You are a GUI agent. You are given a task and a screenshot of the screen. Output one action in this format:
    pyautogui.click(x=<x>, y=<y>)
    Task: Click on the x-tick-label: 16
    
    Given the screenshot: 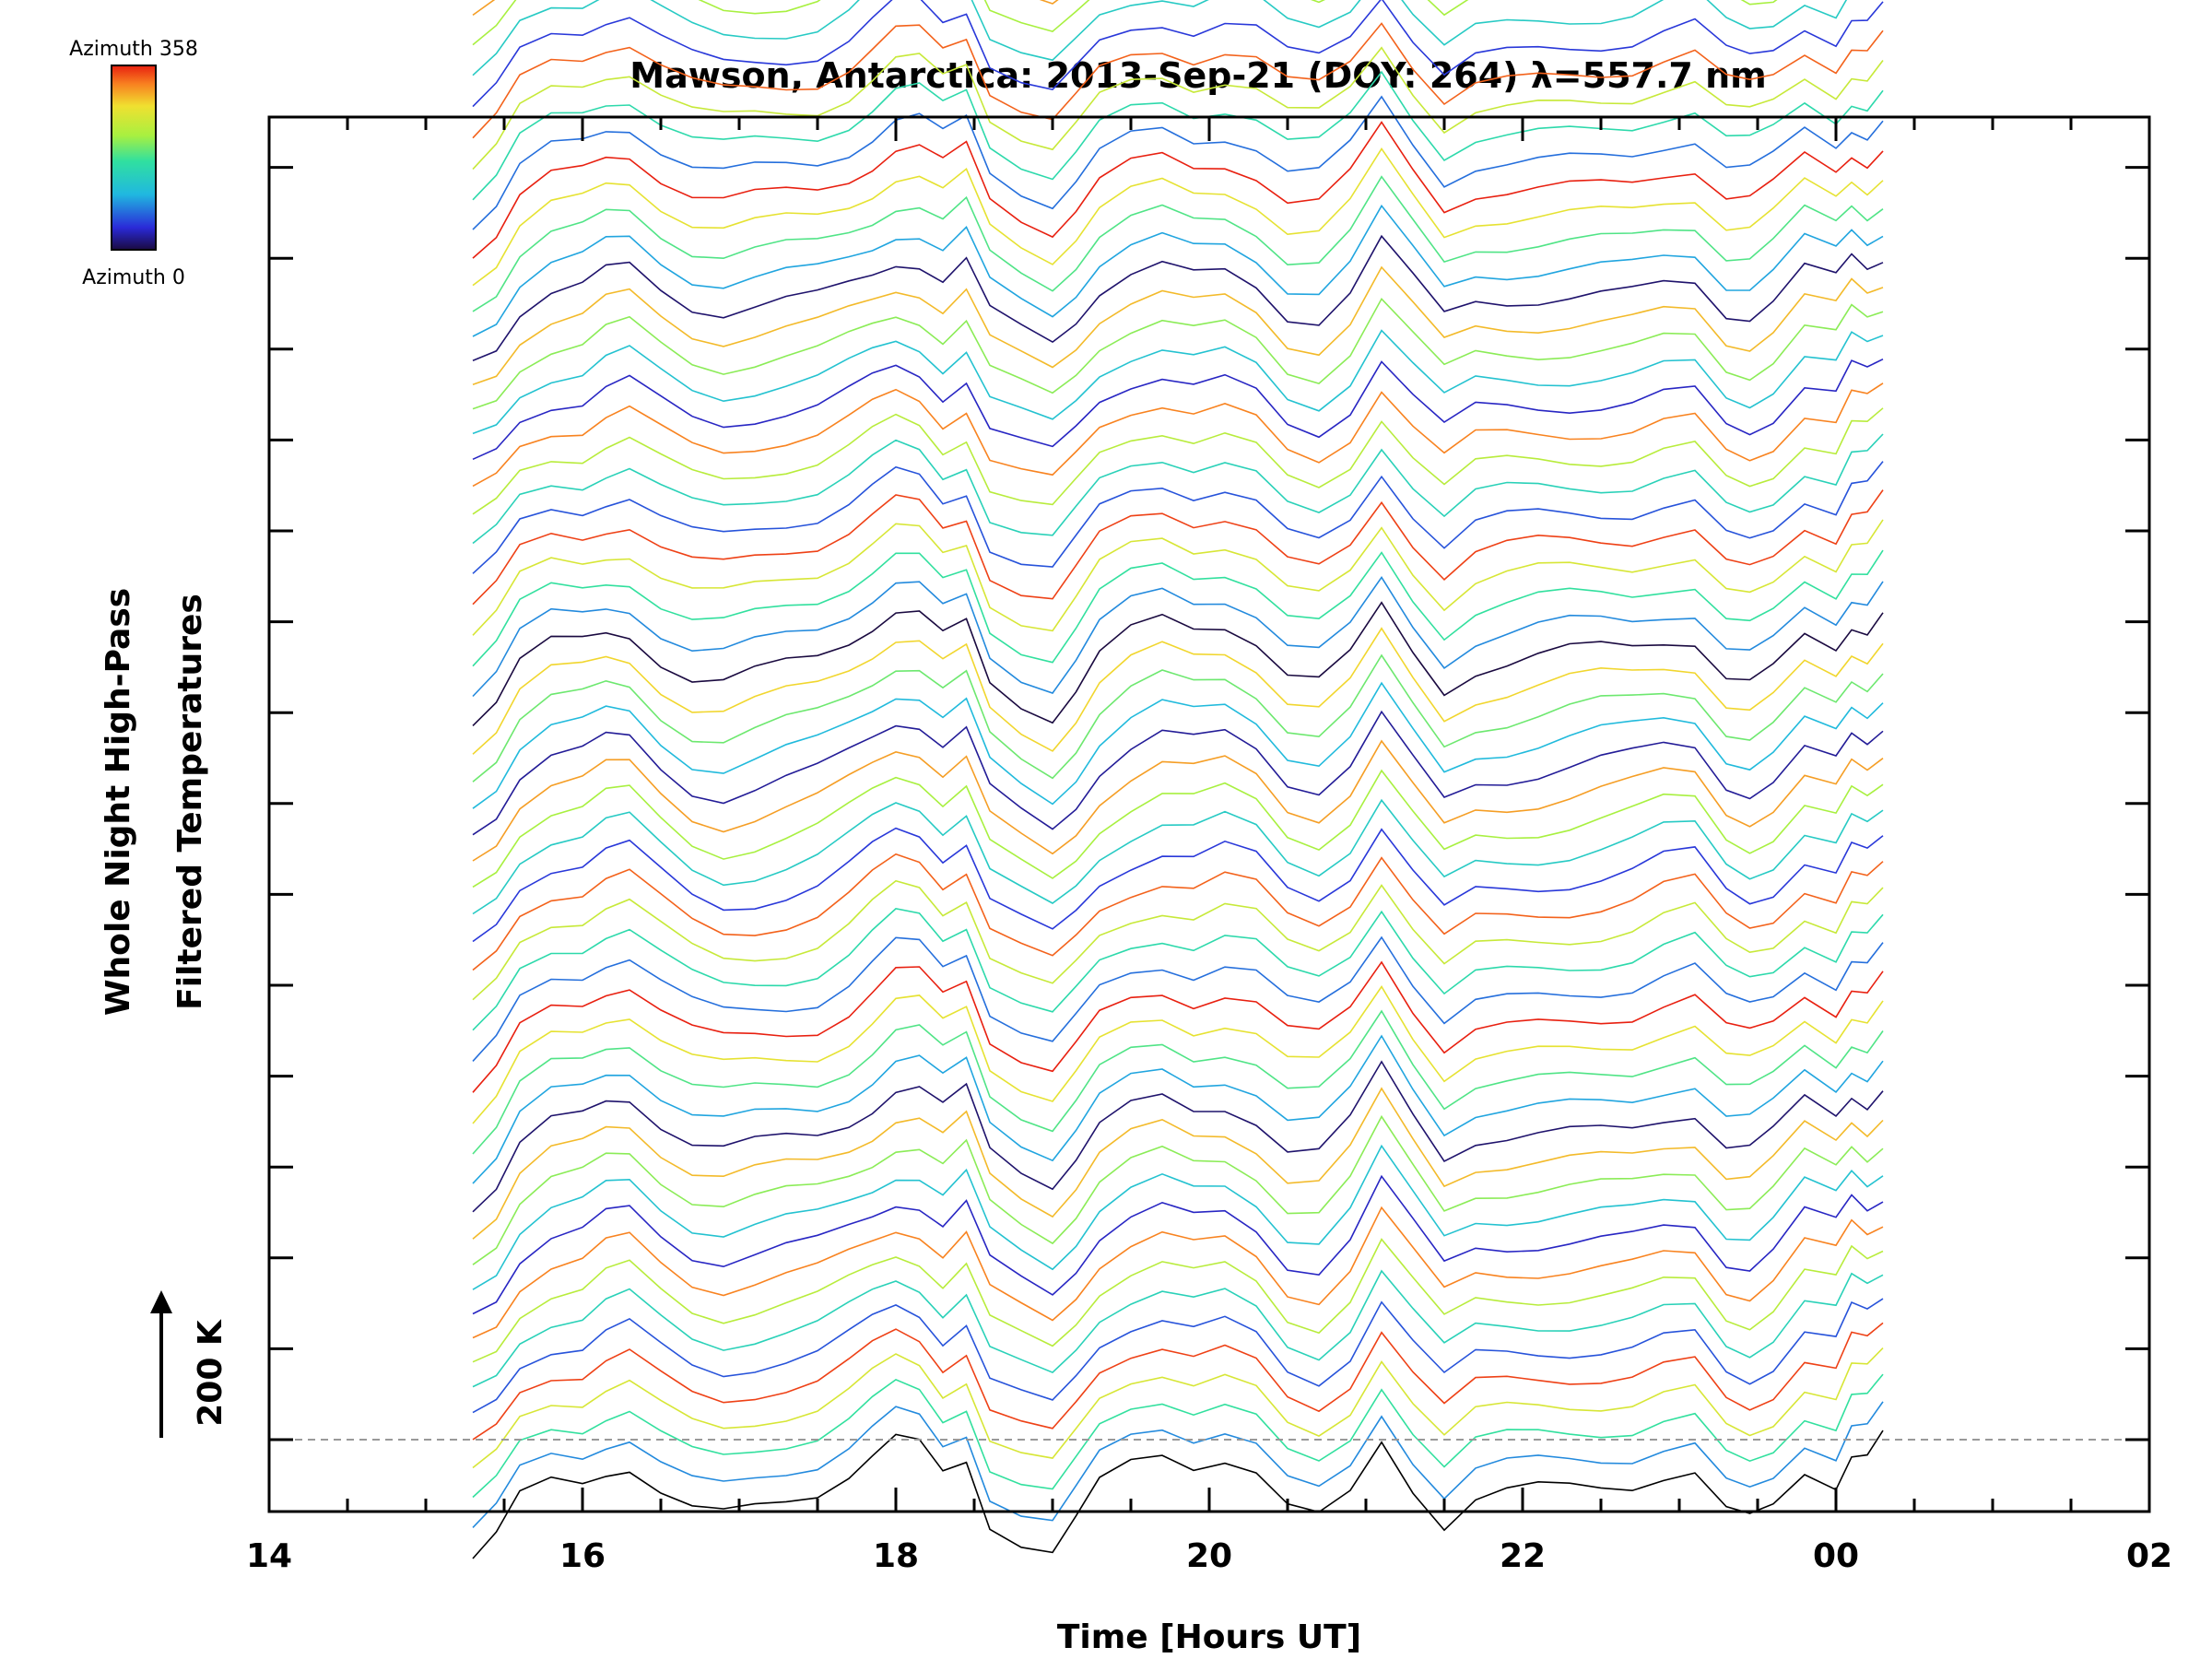 What is the action you would take?
    pyautogui.click(x=582, y=1556)
    